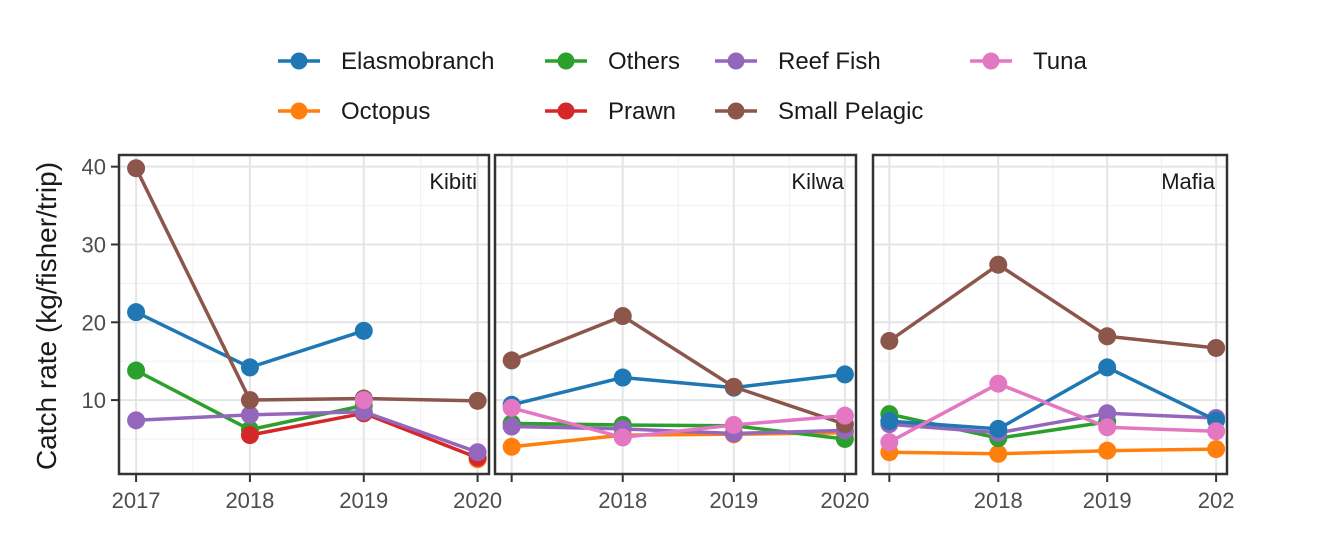  Describe the element at coordinates (46, 316) in the screenshot. I see `y-axis-title: Catch rate (kg/fisher/trip)` at that location.